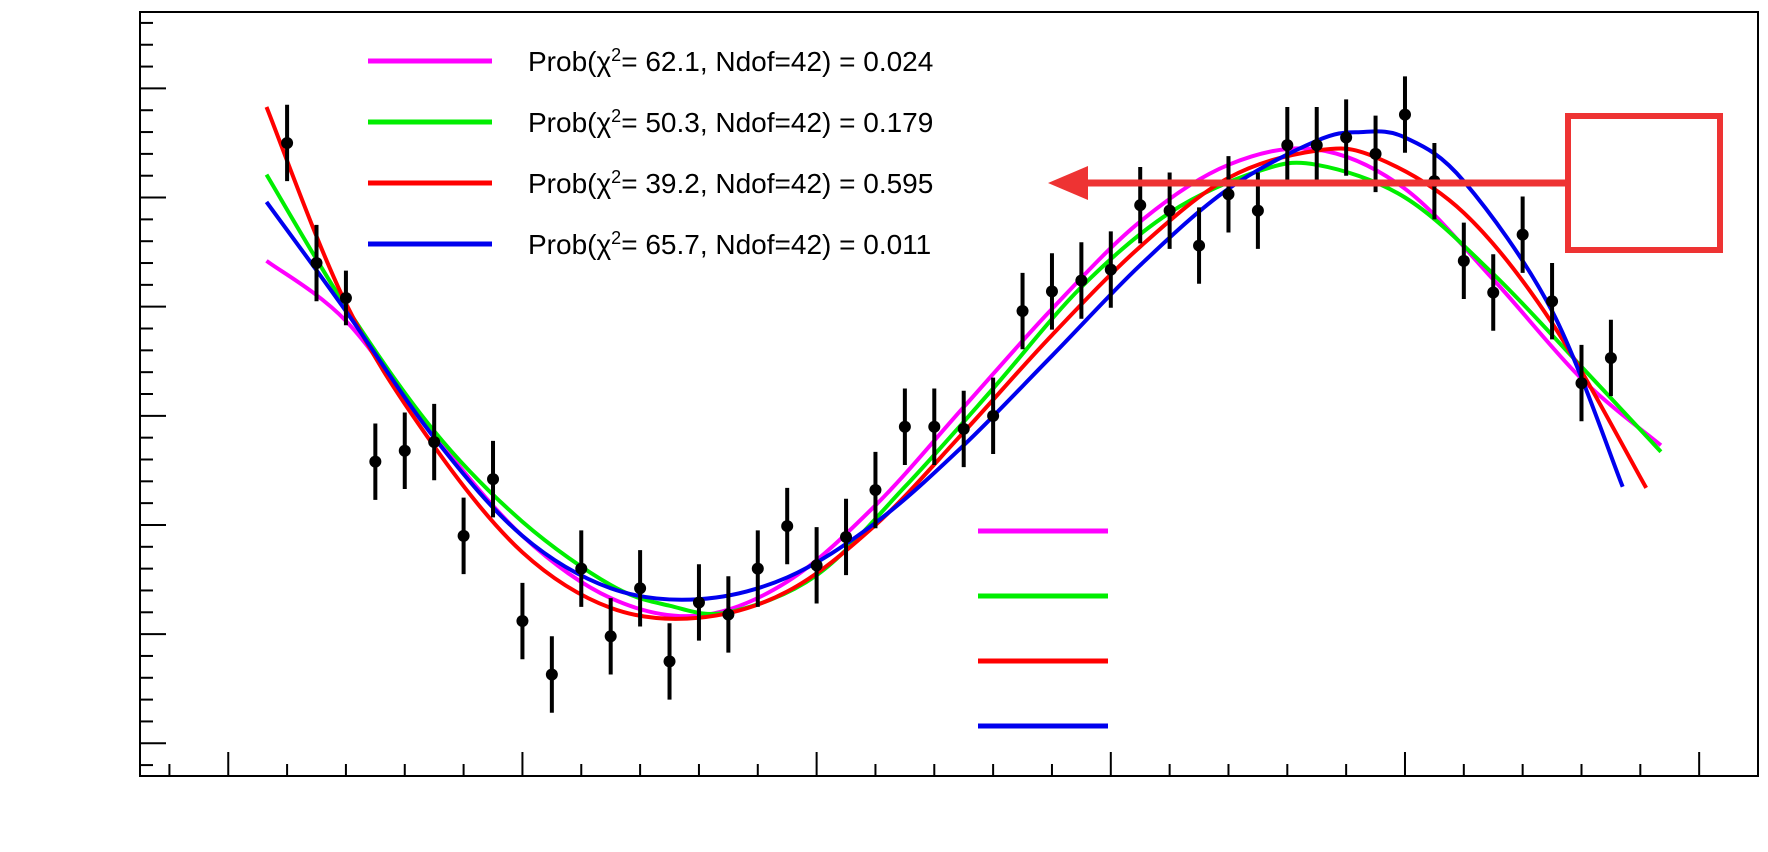 This screenshot has width=1768, height=852. What do you see at coordinates (1385, 183) in the screenshot?
I see `best-model-callout` at bounding box center [1385, 183].